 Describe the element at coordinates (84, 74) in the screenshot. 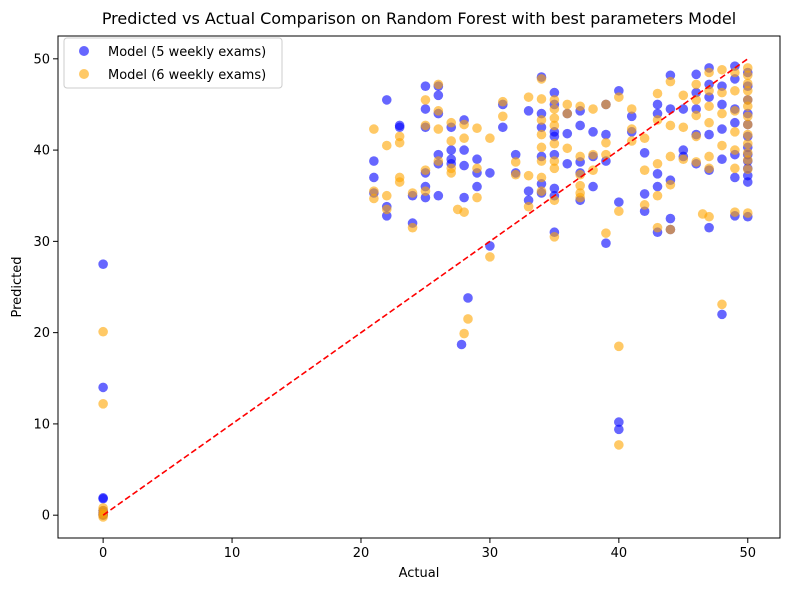

I see `legend-marker-6-weekly` at that location.